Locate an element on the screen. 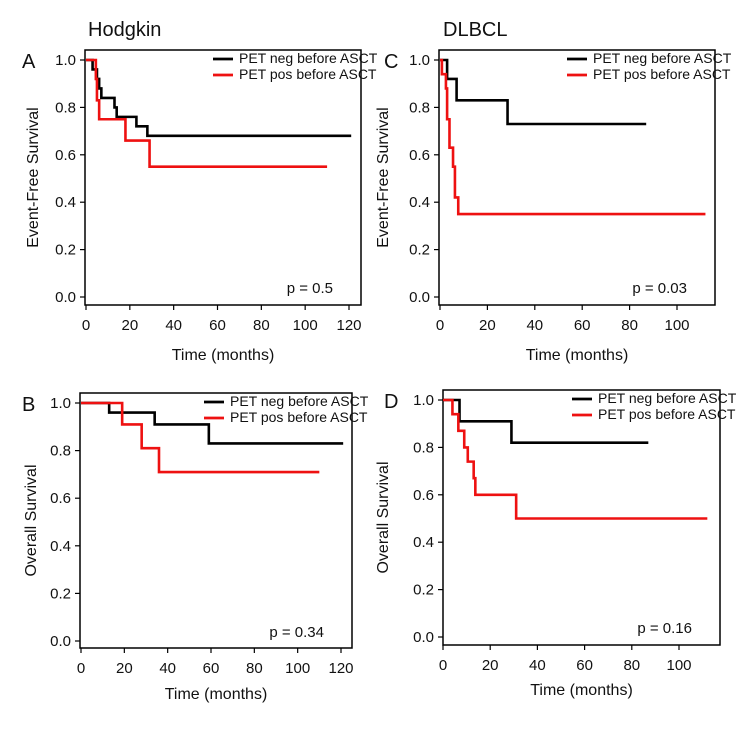 The image size is (740, 730). panel-letter: A is located at coordinates (29, 62).